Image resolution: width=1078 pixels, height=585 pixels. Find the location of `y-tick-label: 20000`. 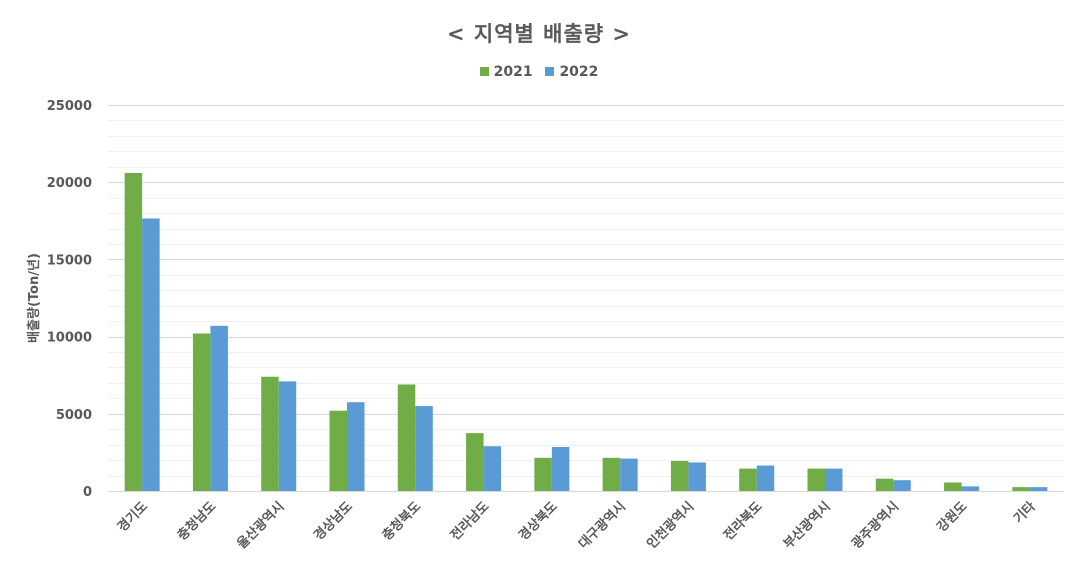

y-tick-label: 20000 is located at coordinates (69, 183).